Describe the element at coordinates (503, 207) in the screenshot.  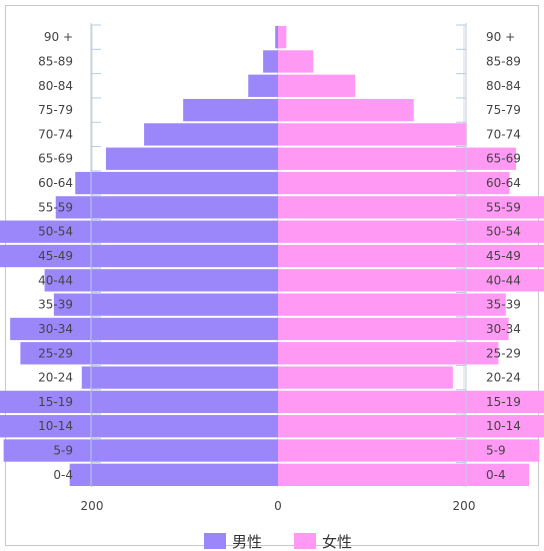
I see `right-category-label: 55-59` at that location.